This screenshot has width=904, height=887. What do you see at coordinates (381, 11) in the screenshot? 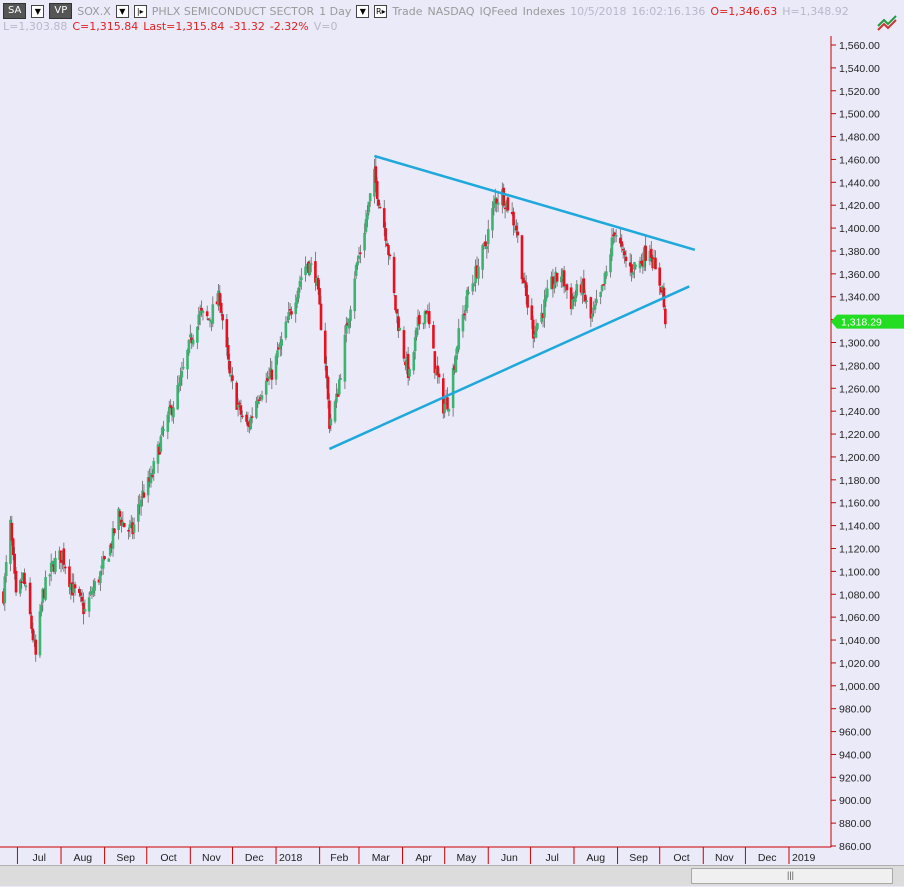
I see `realtime-icon: R▸` at bounding box center [381, 11].